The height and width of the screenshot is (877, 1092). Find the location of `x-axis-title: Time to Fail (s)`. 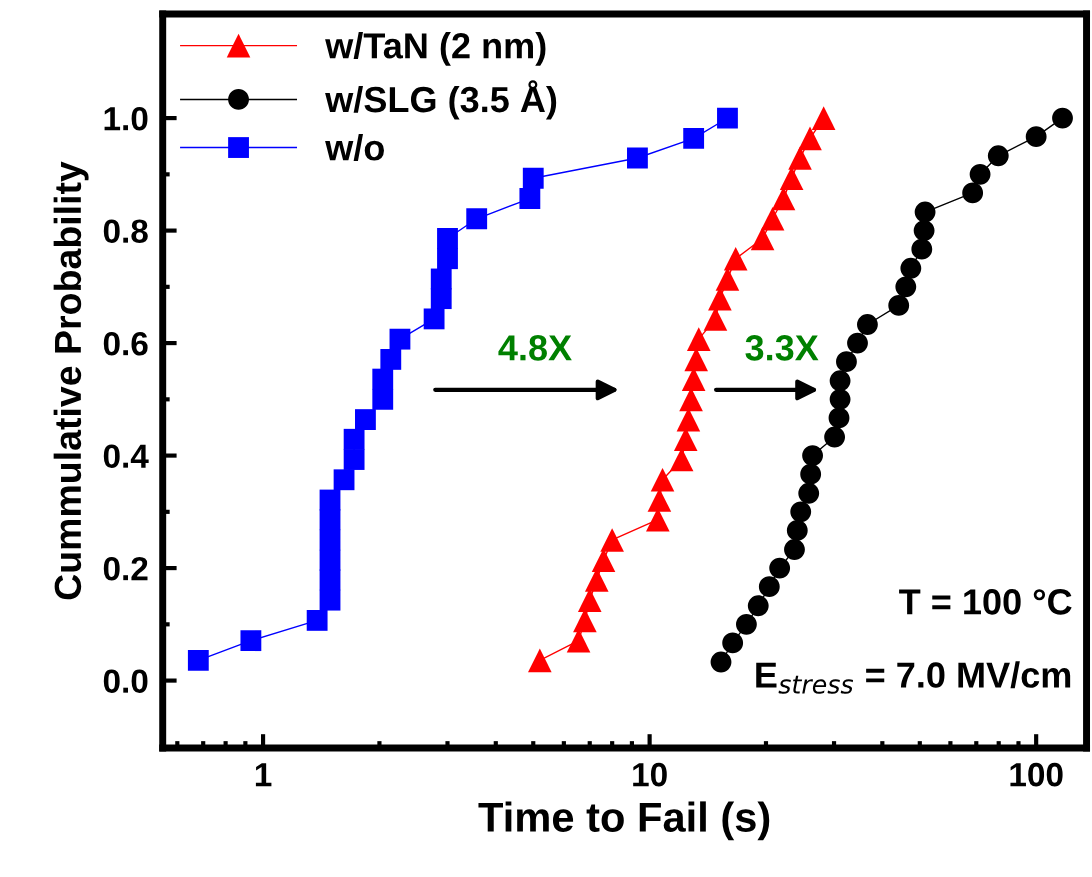

x-axis-title: Time to Fail (s) is located at coordinates (624, 821).